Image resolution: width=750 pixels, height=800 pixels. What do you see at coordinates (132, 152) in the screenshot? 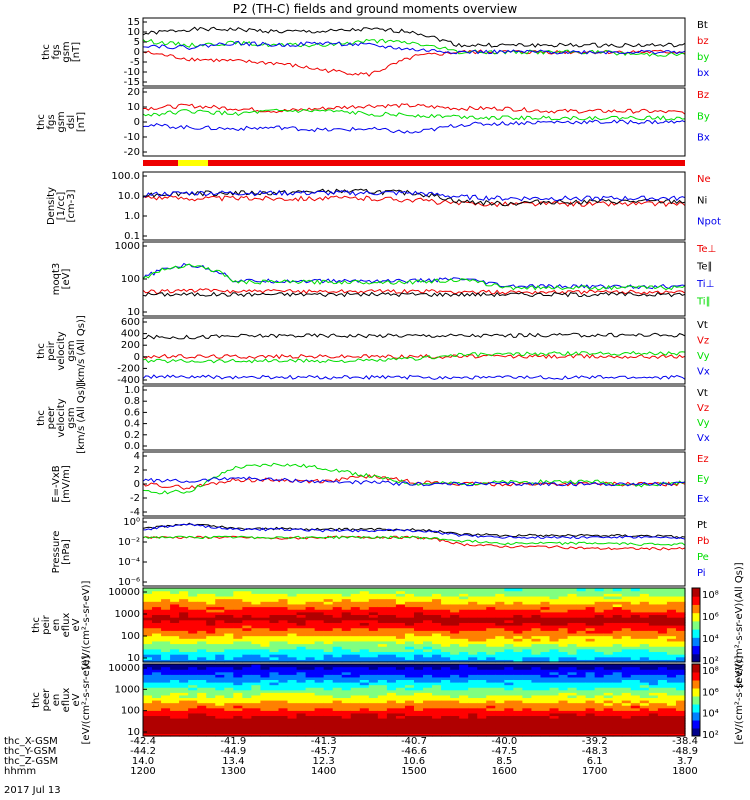
I see `y-tick-label: -20` at bounding box center [132, 152].